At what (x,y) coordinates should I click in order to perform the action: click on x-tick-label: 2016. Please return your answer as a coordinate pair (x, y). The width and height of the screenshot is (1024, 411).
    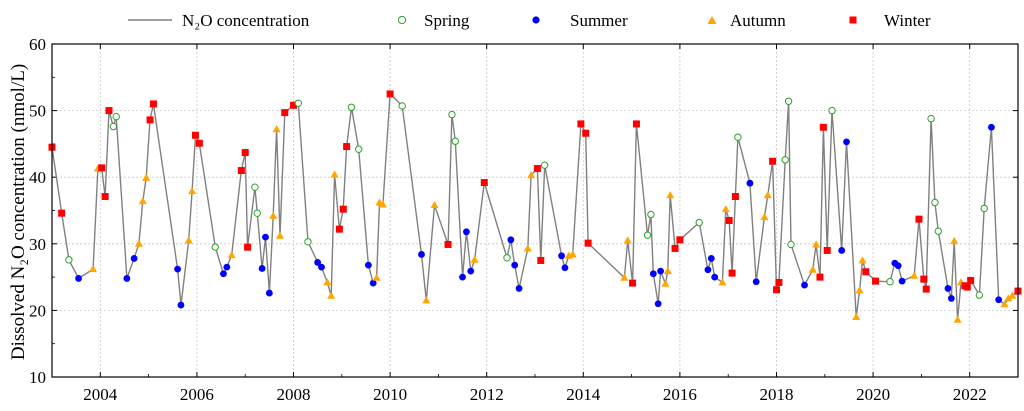
    Looking at the image, I should click on (680, 394).